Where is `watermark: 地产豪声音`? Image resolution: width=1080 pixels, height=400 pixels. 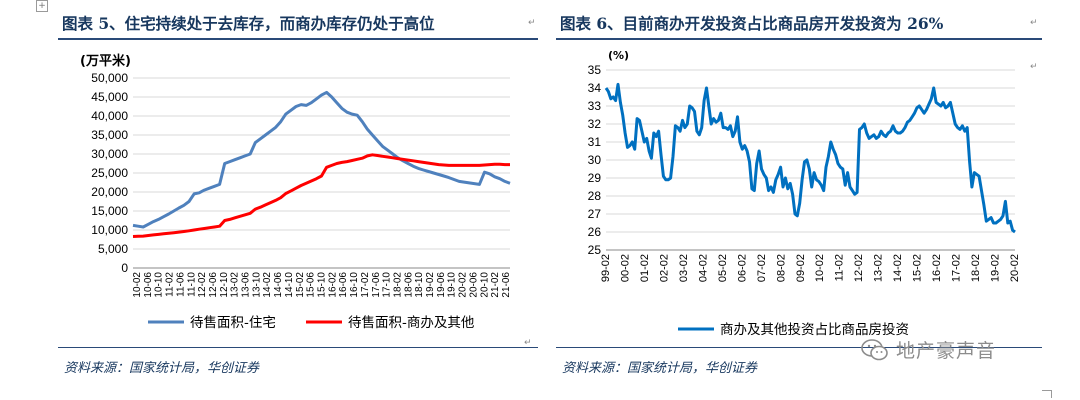 watermark: 地产豪声音 is located at coordinates (928, 349).